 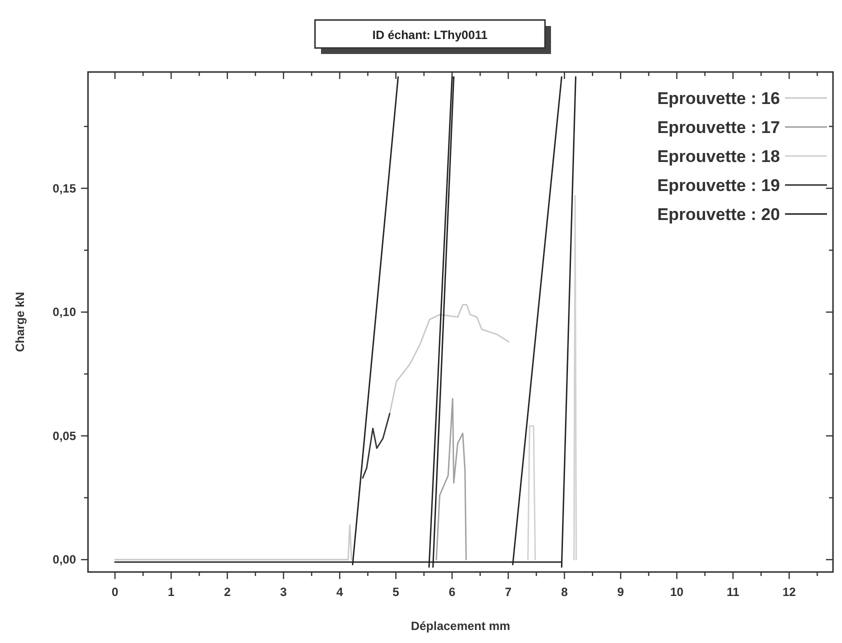 I want to click on legend-label: Eprouvette : 16, so click(x=718, y=98).